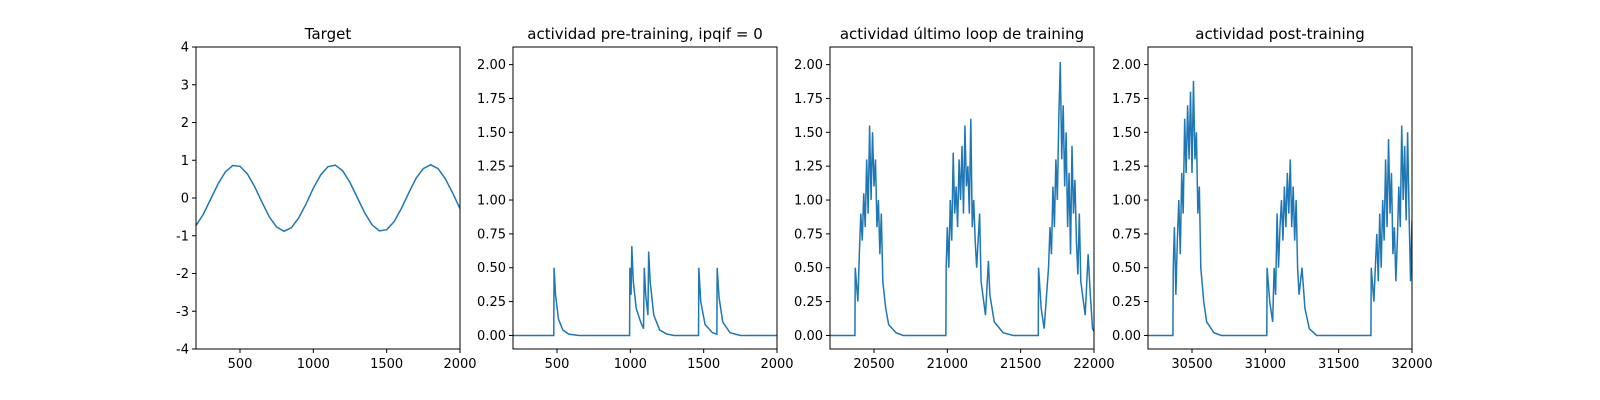 The height and width of the screenshot is (400, 1600). I want to click on x-tick-label: 30500, so click(1191, 364).